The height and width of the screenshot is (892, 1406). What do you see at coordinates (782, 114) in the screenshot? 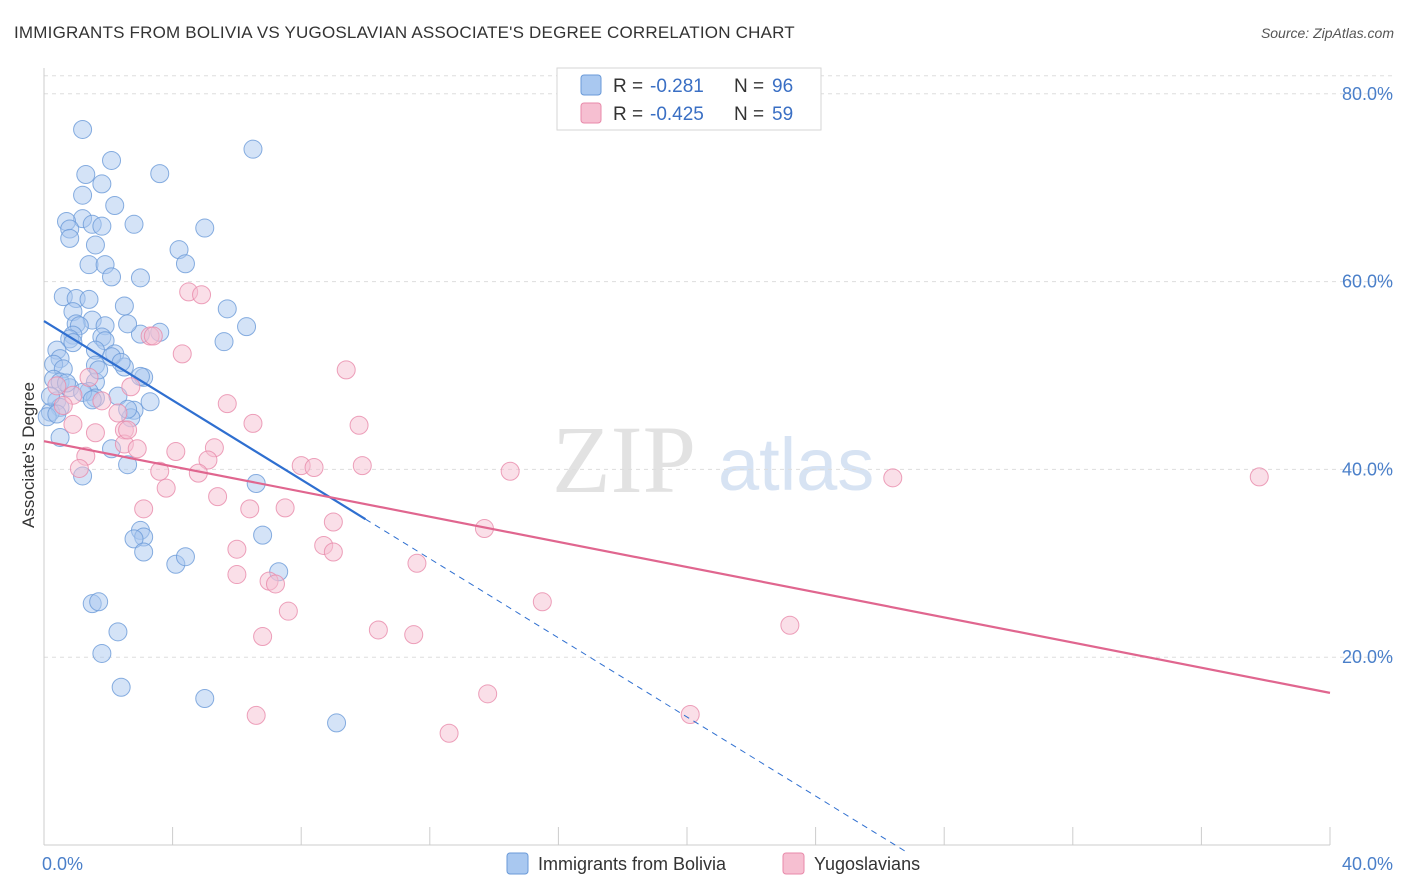
I see `legend-n-value-2: 59` at bounding box center [782, 114].